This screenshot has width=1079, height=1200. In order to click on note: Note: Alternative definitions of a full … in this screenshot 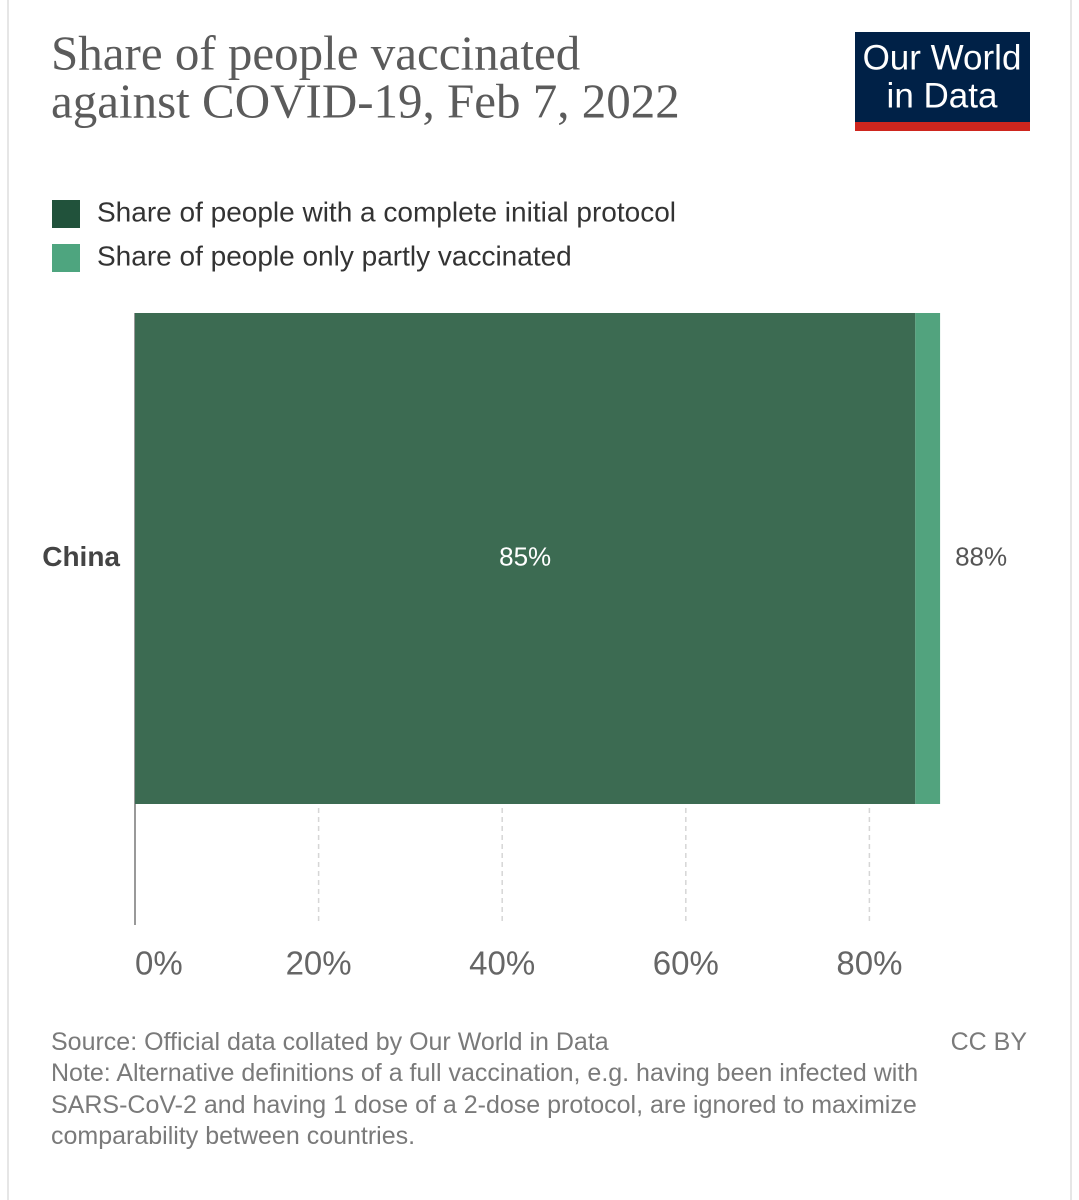, I will do `click(485, 1104)`.